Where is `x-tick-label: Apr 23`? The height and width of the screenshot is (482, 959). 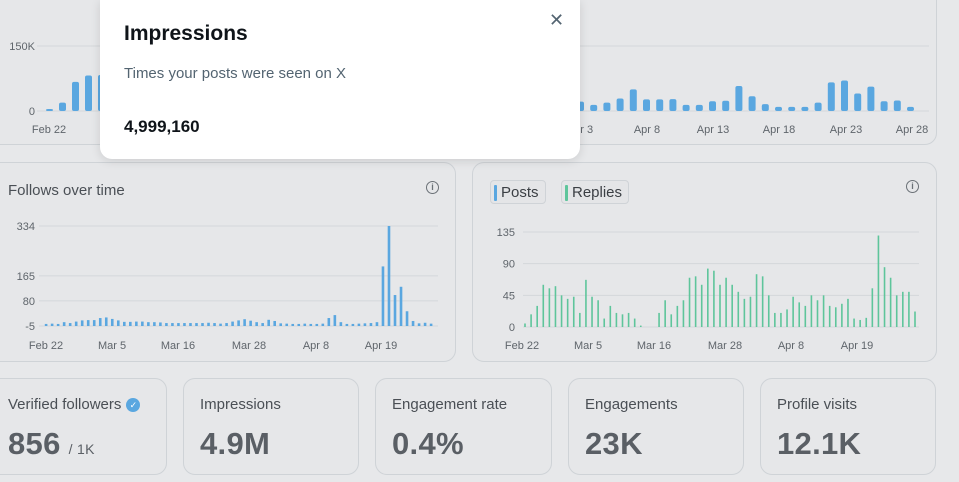
x-tick-label: Apr 23 is located at coordinates (846, 130).